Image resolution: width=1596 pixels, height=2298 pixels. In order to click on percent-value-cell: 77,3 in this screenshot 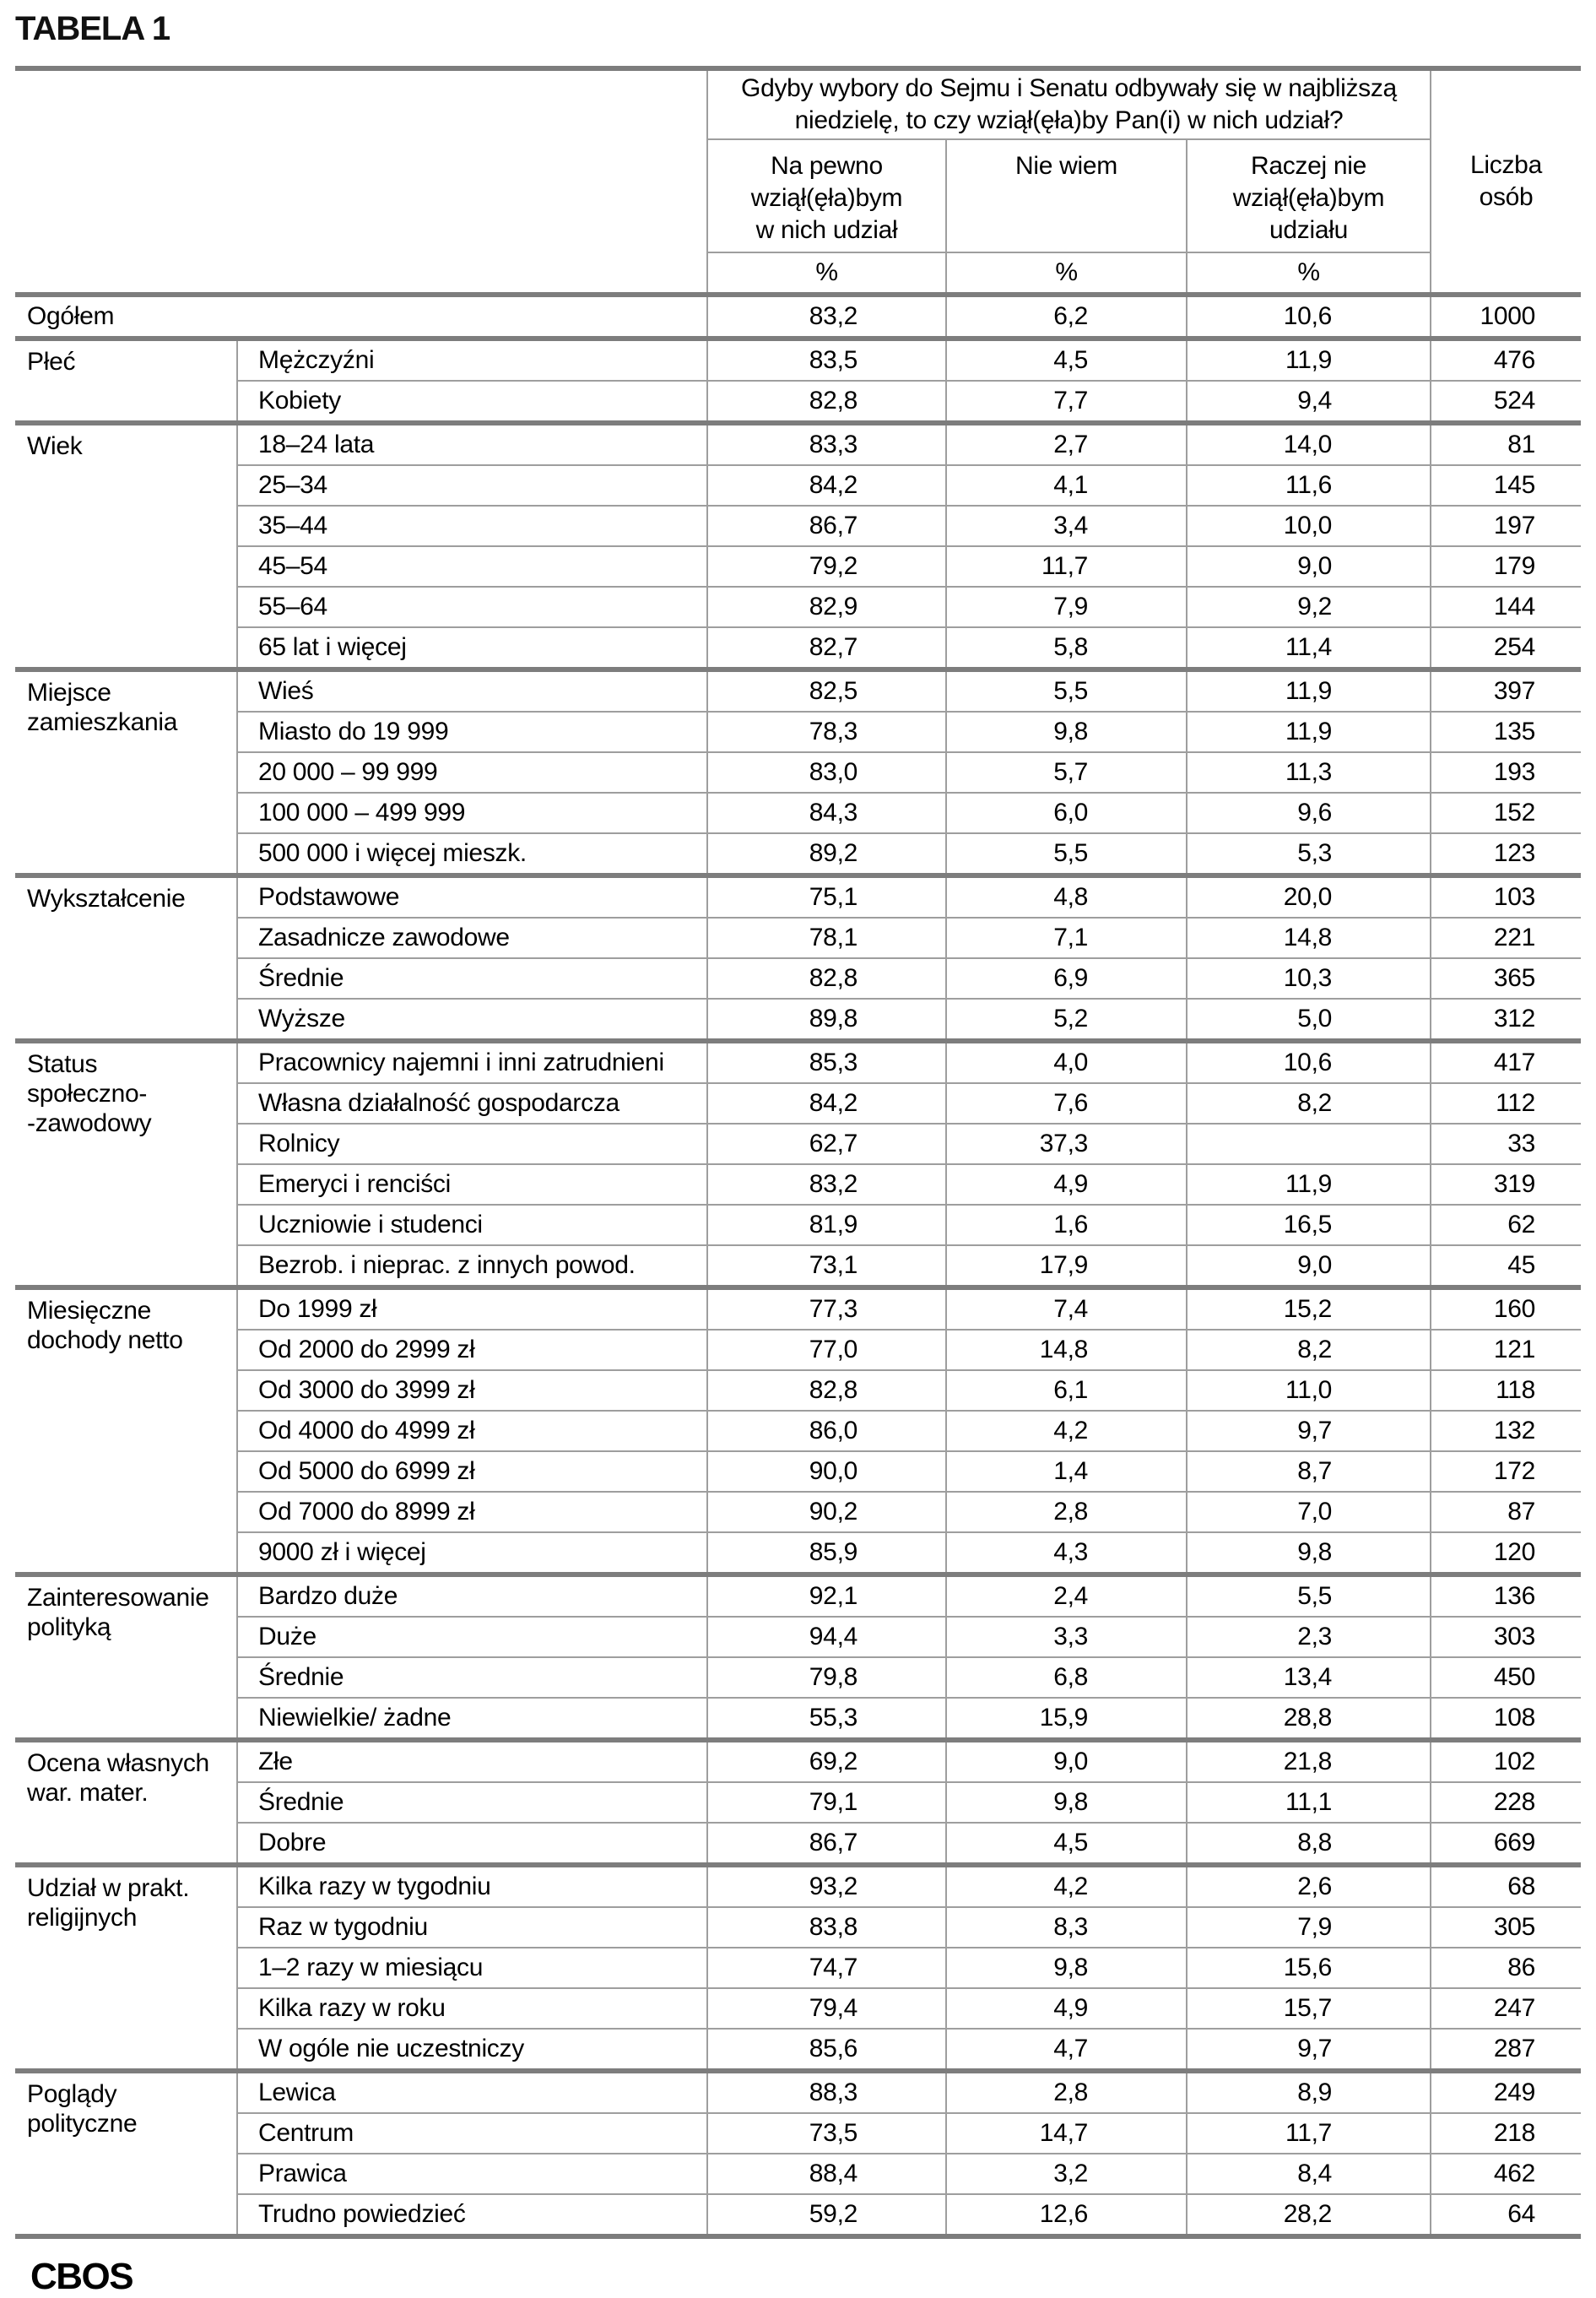, I will do `click(826, 1307)`.